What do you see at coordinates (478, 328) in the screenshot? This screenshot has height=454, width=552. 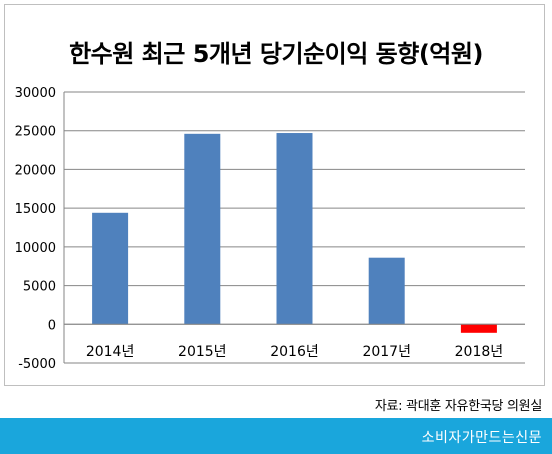 I see `bar-2018년` at bounding box center [478, 328].